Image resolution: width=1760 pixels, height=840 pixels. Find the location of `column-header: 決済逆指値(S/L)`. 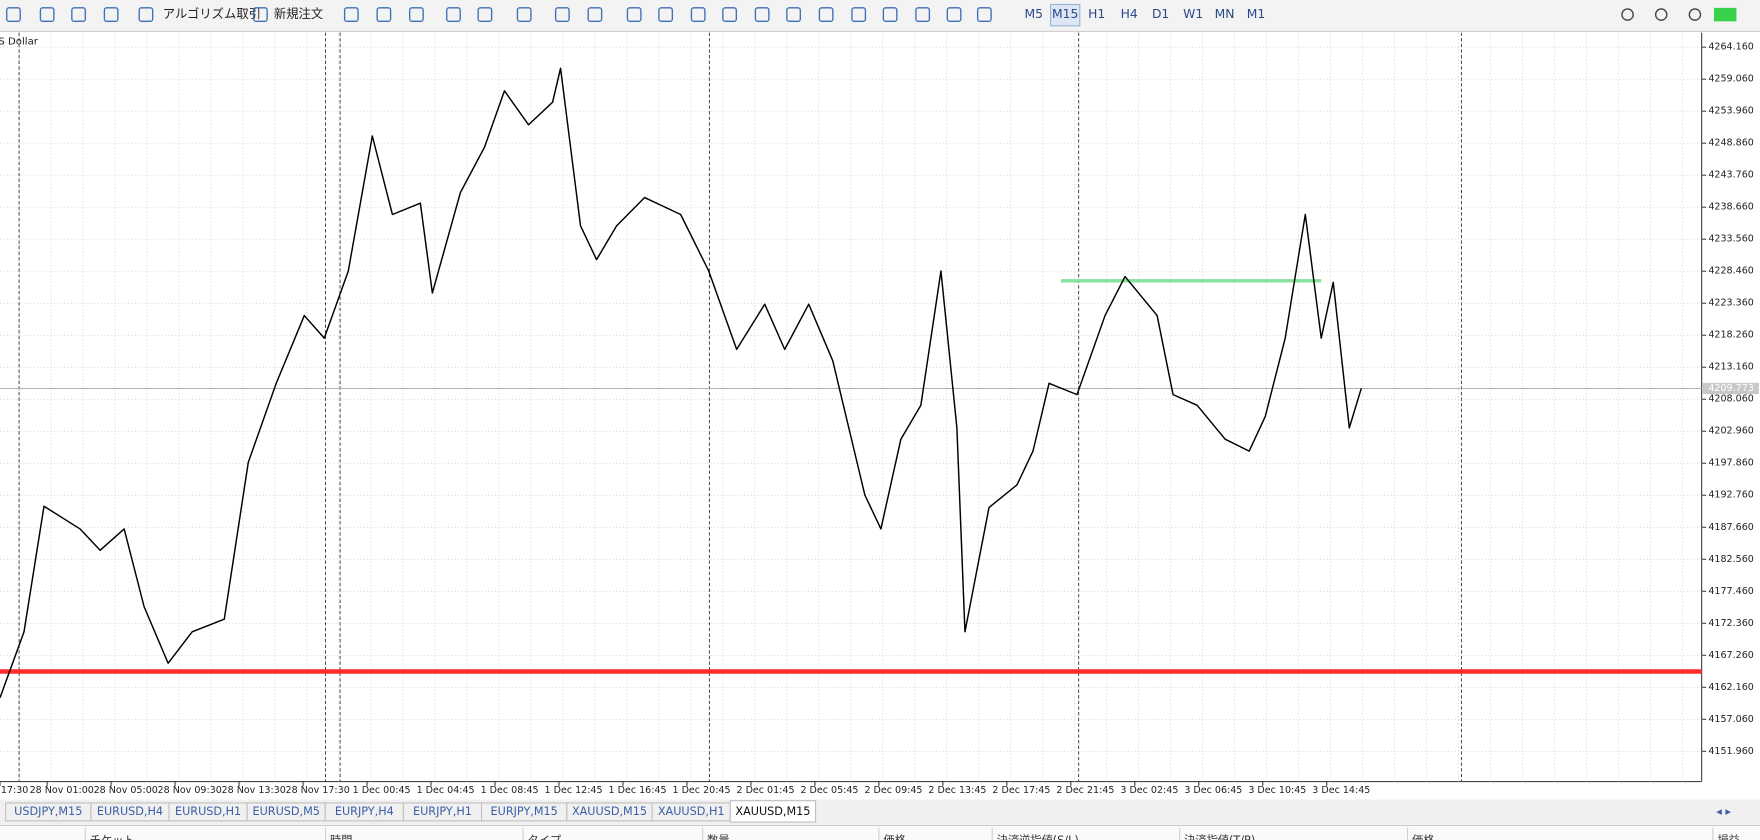

column-header: 決済逆指値(S/L) is located at coordinates (1038, 836).